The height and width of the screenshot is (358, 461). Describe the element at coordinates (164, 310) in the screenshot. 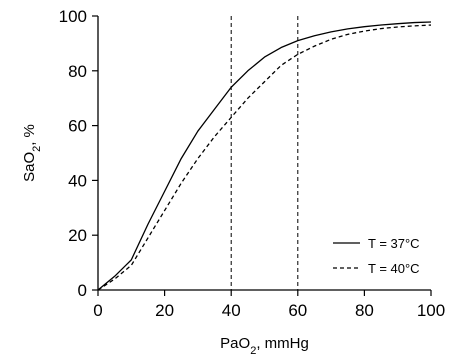

I see `x-tick-label: 20` at that location.